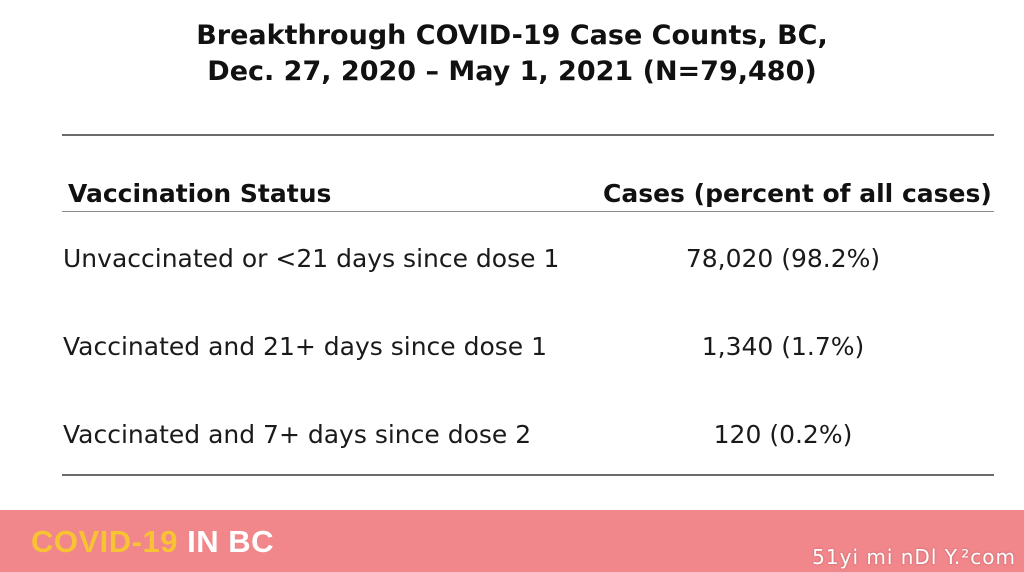  What do you see at coordinates (512, 35) in the screenshot?
I see `title-line-1: Breakthrough COVID-19 Case Counts, BC,` at bounding box center [512, 35].